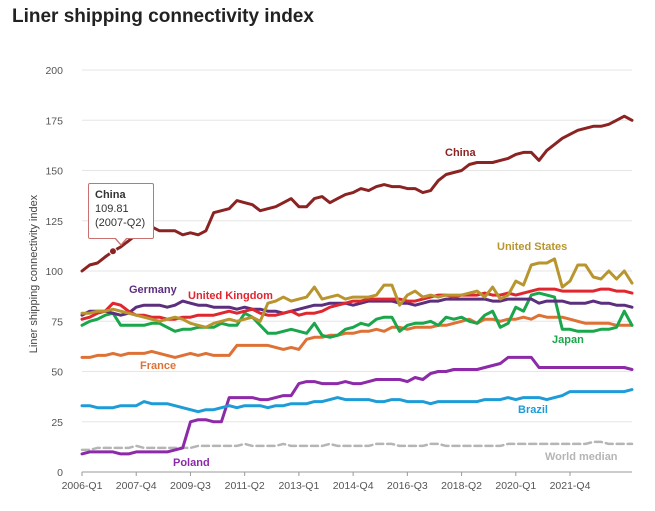  I want to click on y-tick-label: 75, so click(57, 322).